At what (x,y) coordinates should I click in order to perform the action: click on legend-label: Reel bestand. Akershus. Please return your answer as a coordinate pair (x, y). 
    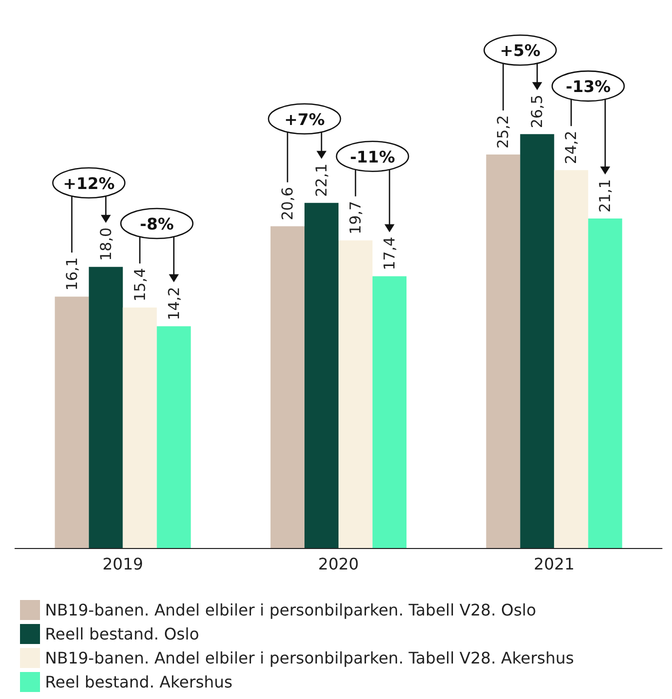
    Looking at the image, I should click on (139, 682).